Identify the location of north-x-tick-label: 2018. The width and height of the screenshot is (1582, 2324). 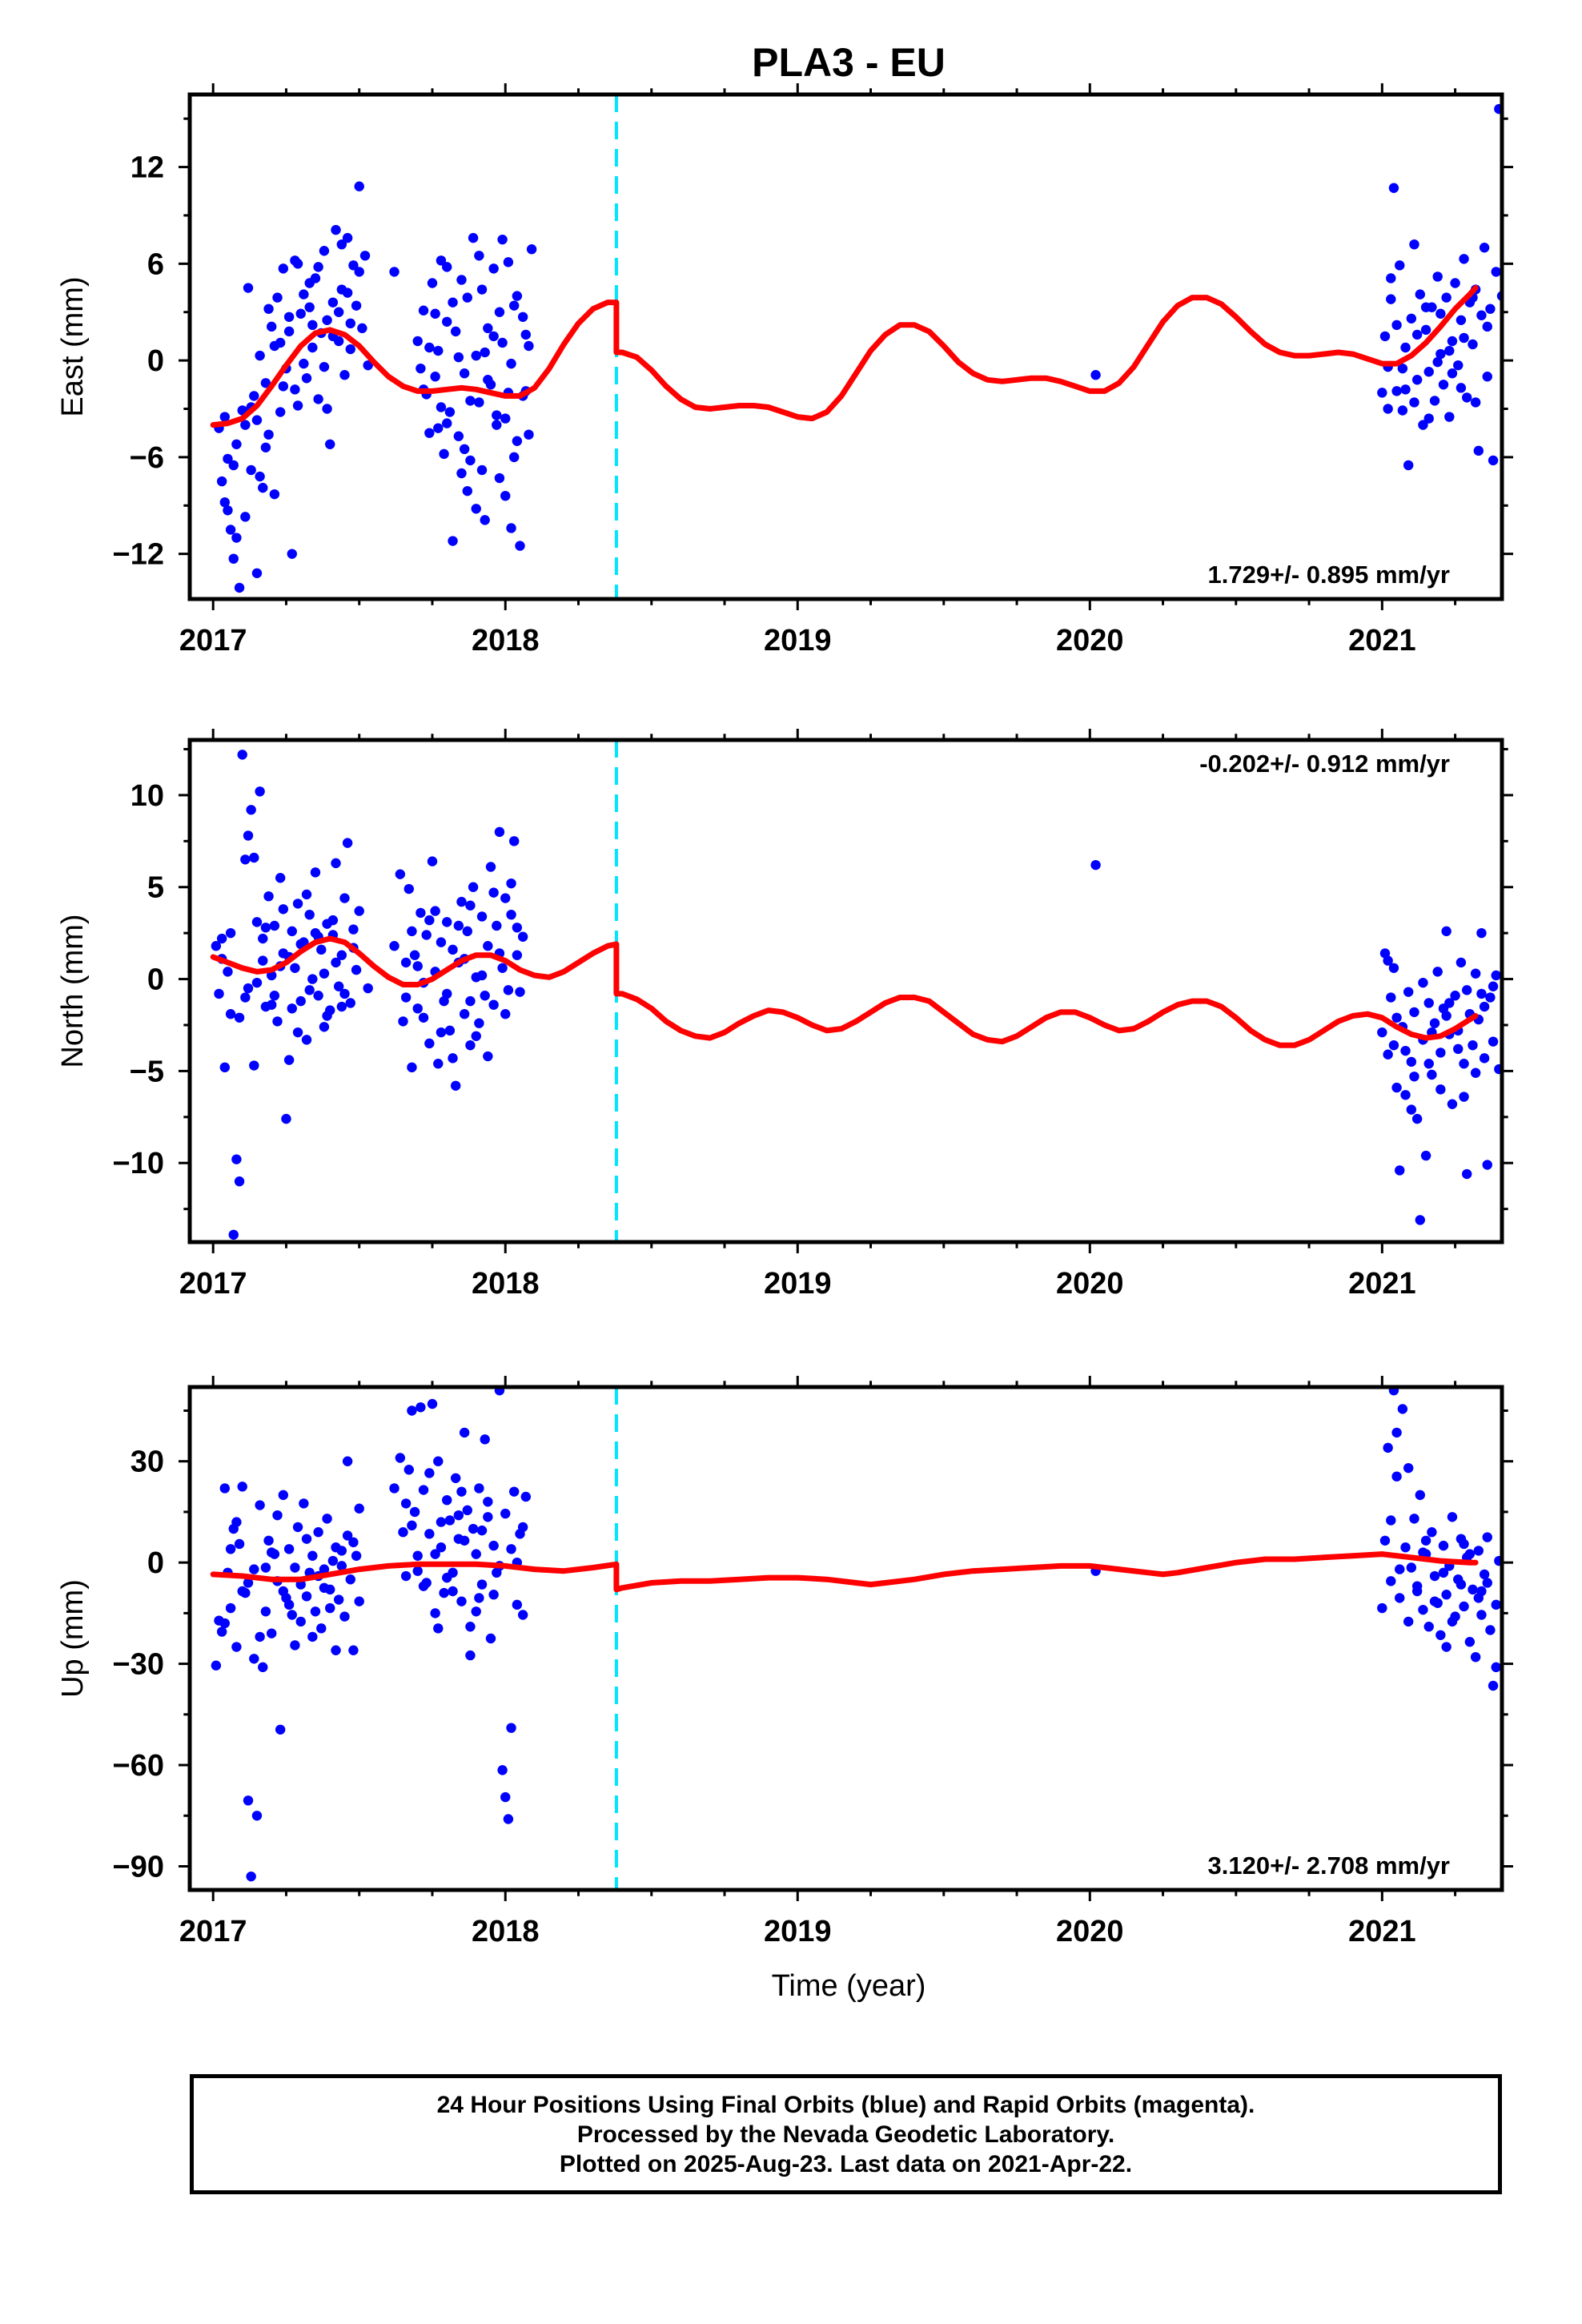
(506, 1284).